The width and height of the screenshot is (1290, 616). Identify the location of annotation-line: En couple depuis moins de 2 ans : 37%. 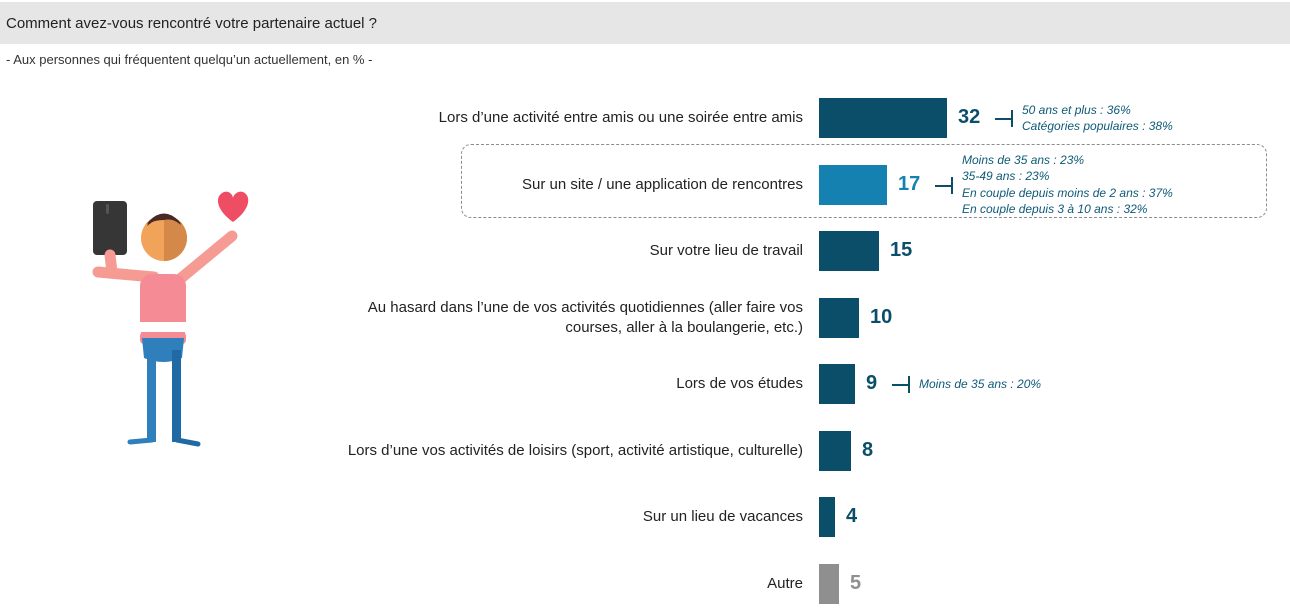
(1067, 192).